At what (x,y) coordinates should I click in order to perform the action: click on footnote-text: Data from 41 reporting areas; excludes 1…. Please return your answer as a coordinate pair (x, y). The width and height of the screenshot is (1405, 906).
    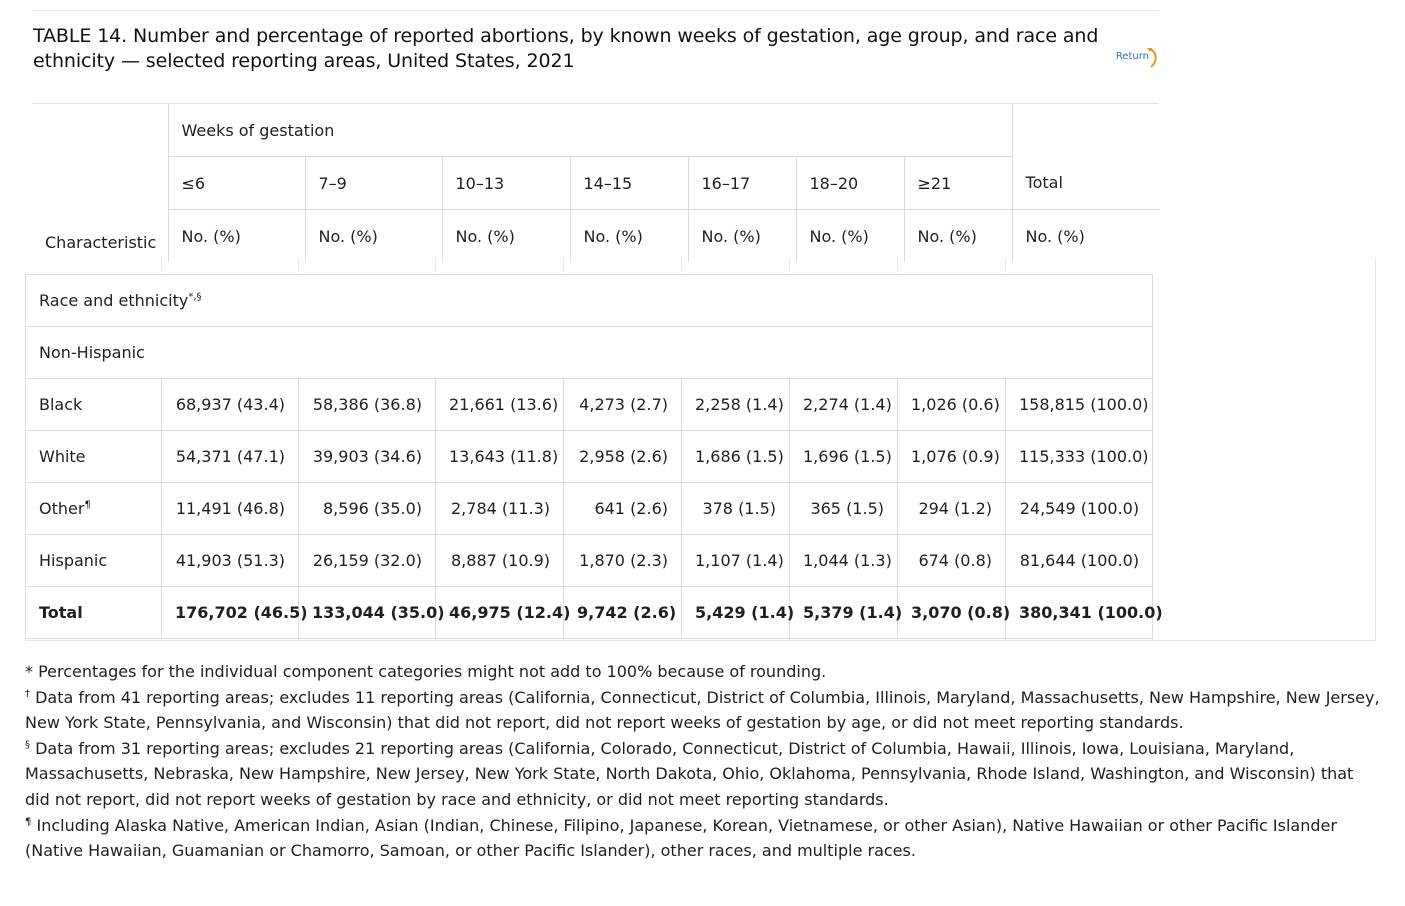
    Looking at the image, I should click on (702, 710).